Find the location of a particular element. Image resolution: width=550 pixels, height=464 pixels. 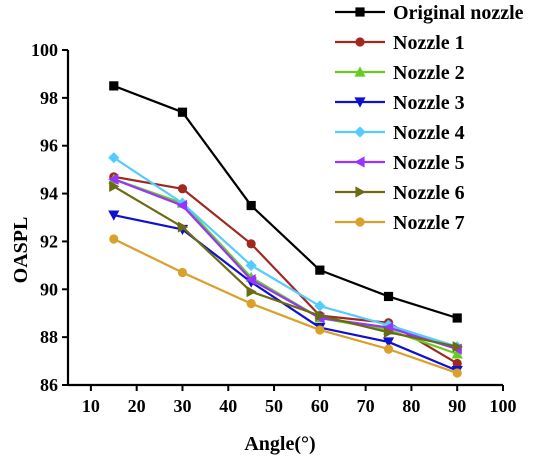

x-tick-label: 60 is located at coordinates (320, 406).